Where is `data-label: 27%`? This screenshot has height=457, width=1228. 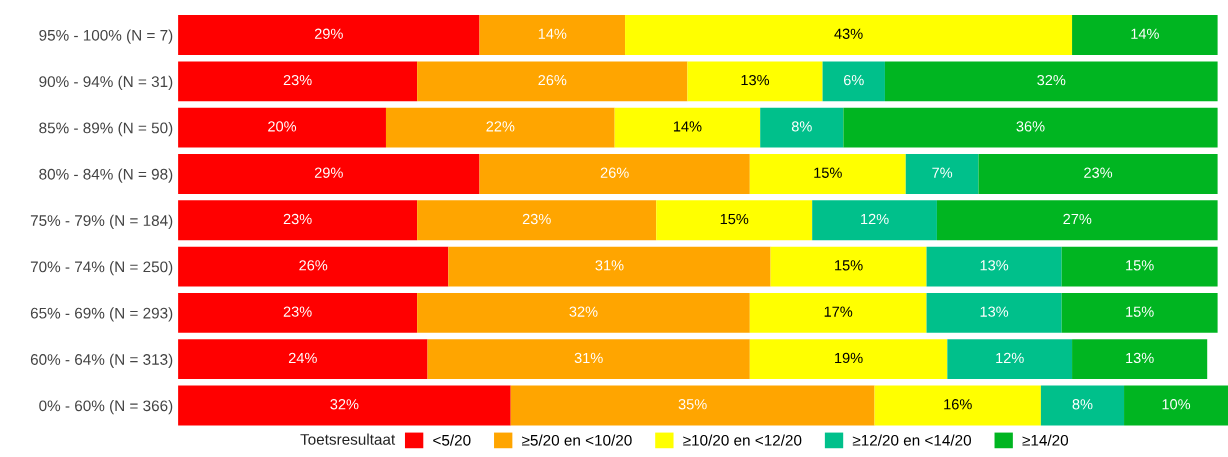
data-label: 27% is located at coordinates (1077, 219).